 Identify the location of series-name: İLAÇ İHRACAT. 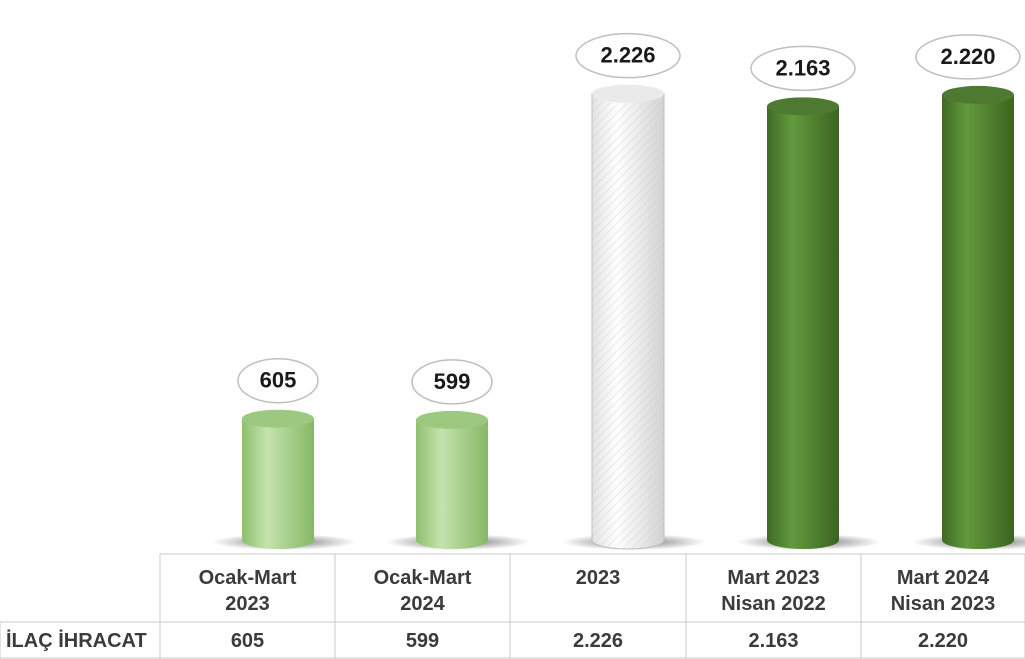
(76, 640).